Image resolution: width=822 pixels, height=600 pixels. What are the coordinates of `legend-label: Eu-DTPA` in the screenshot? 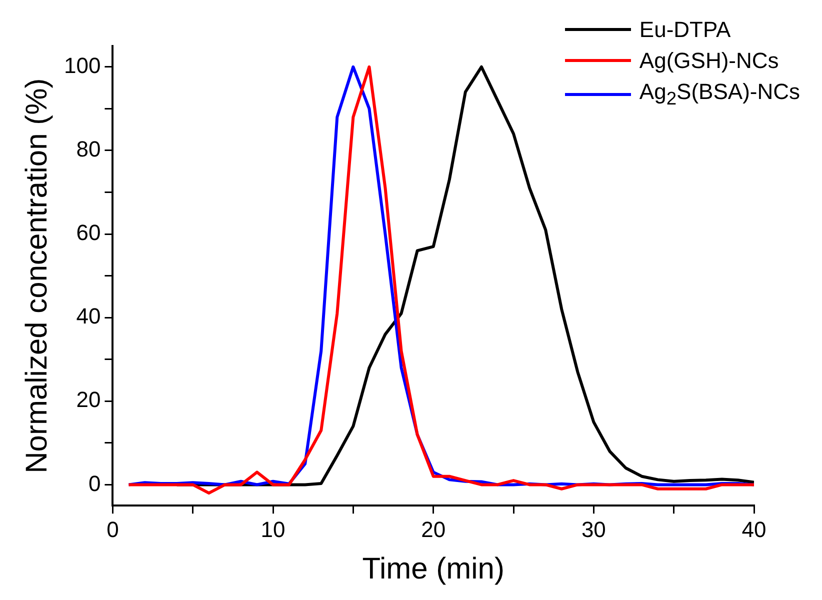 It's located at (685, 30).